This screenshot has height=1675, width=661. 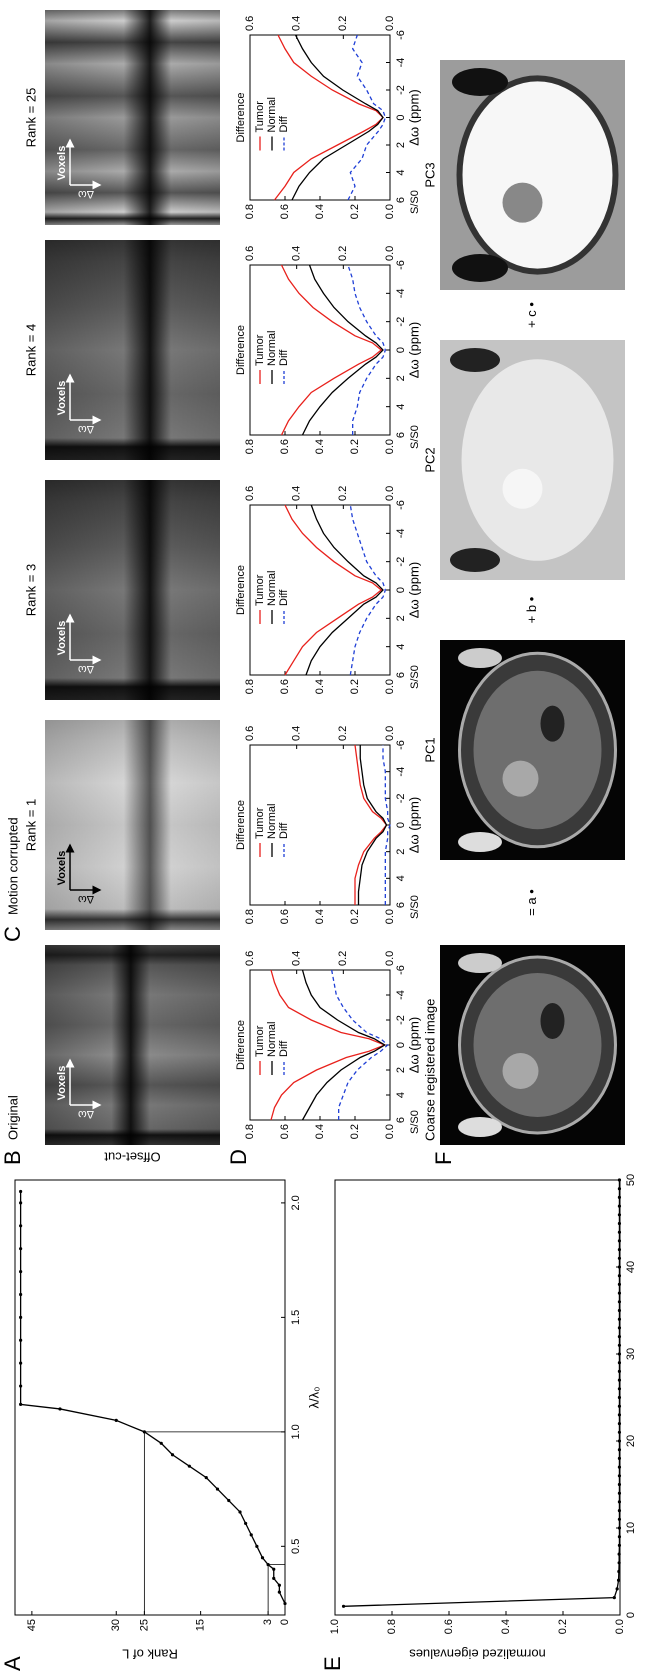 I want to click on heatmap-title: Original, so click(x=12, y=1117).